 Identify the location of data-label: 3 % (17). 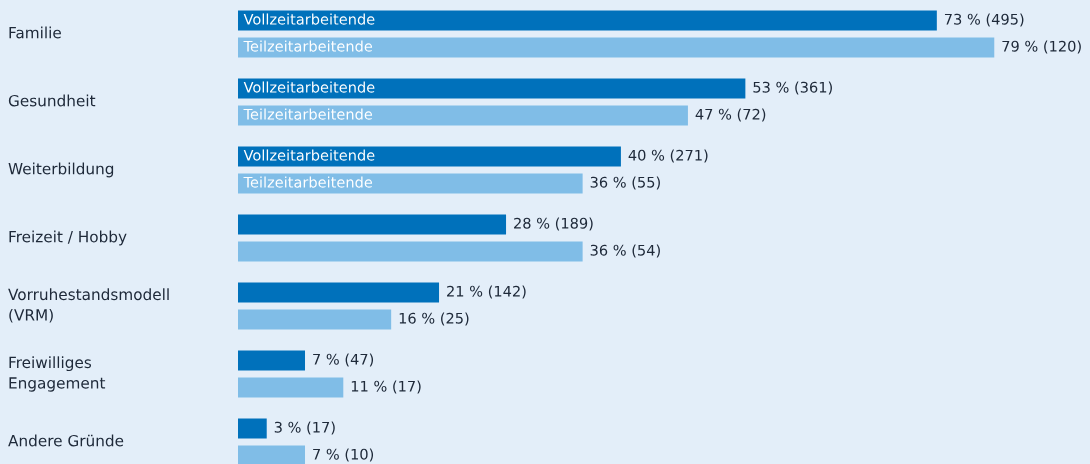
(304, 428).